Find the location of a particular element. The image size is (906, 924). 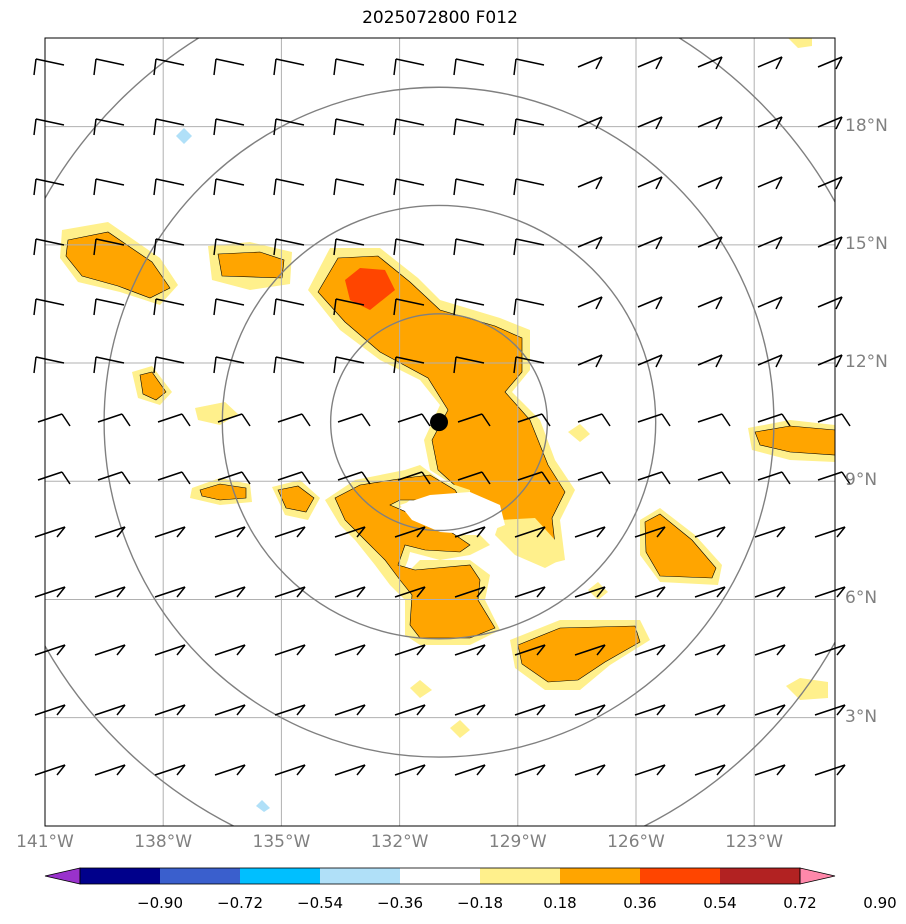

latitude-label: 6°N is located at coordinates (861, 598).